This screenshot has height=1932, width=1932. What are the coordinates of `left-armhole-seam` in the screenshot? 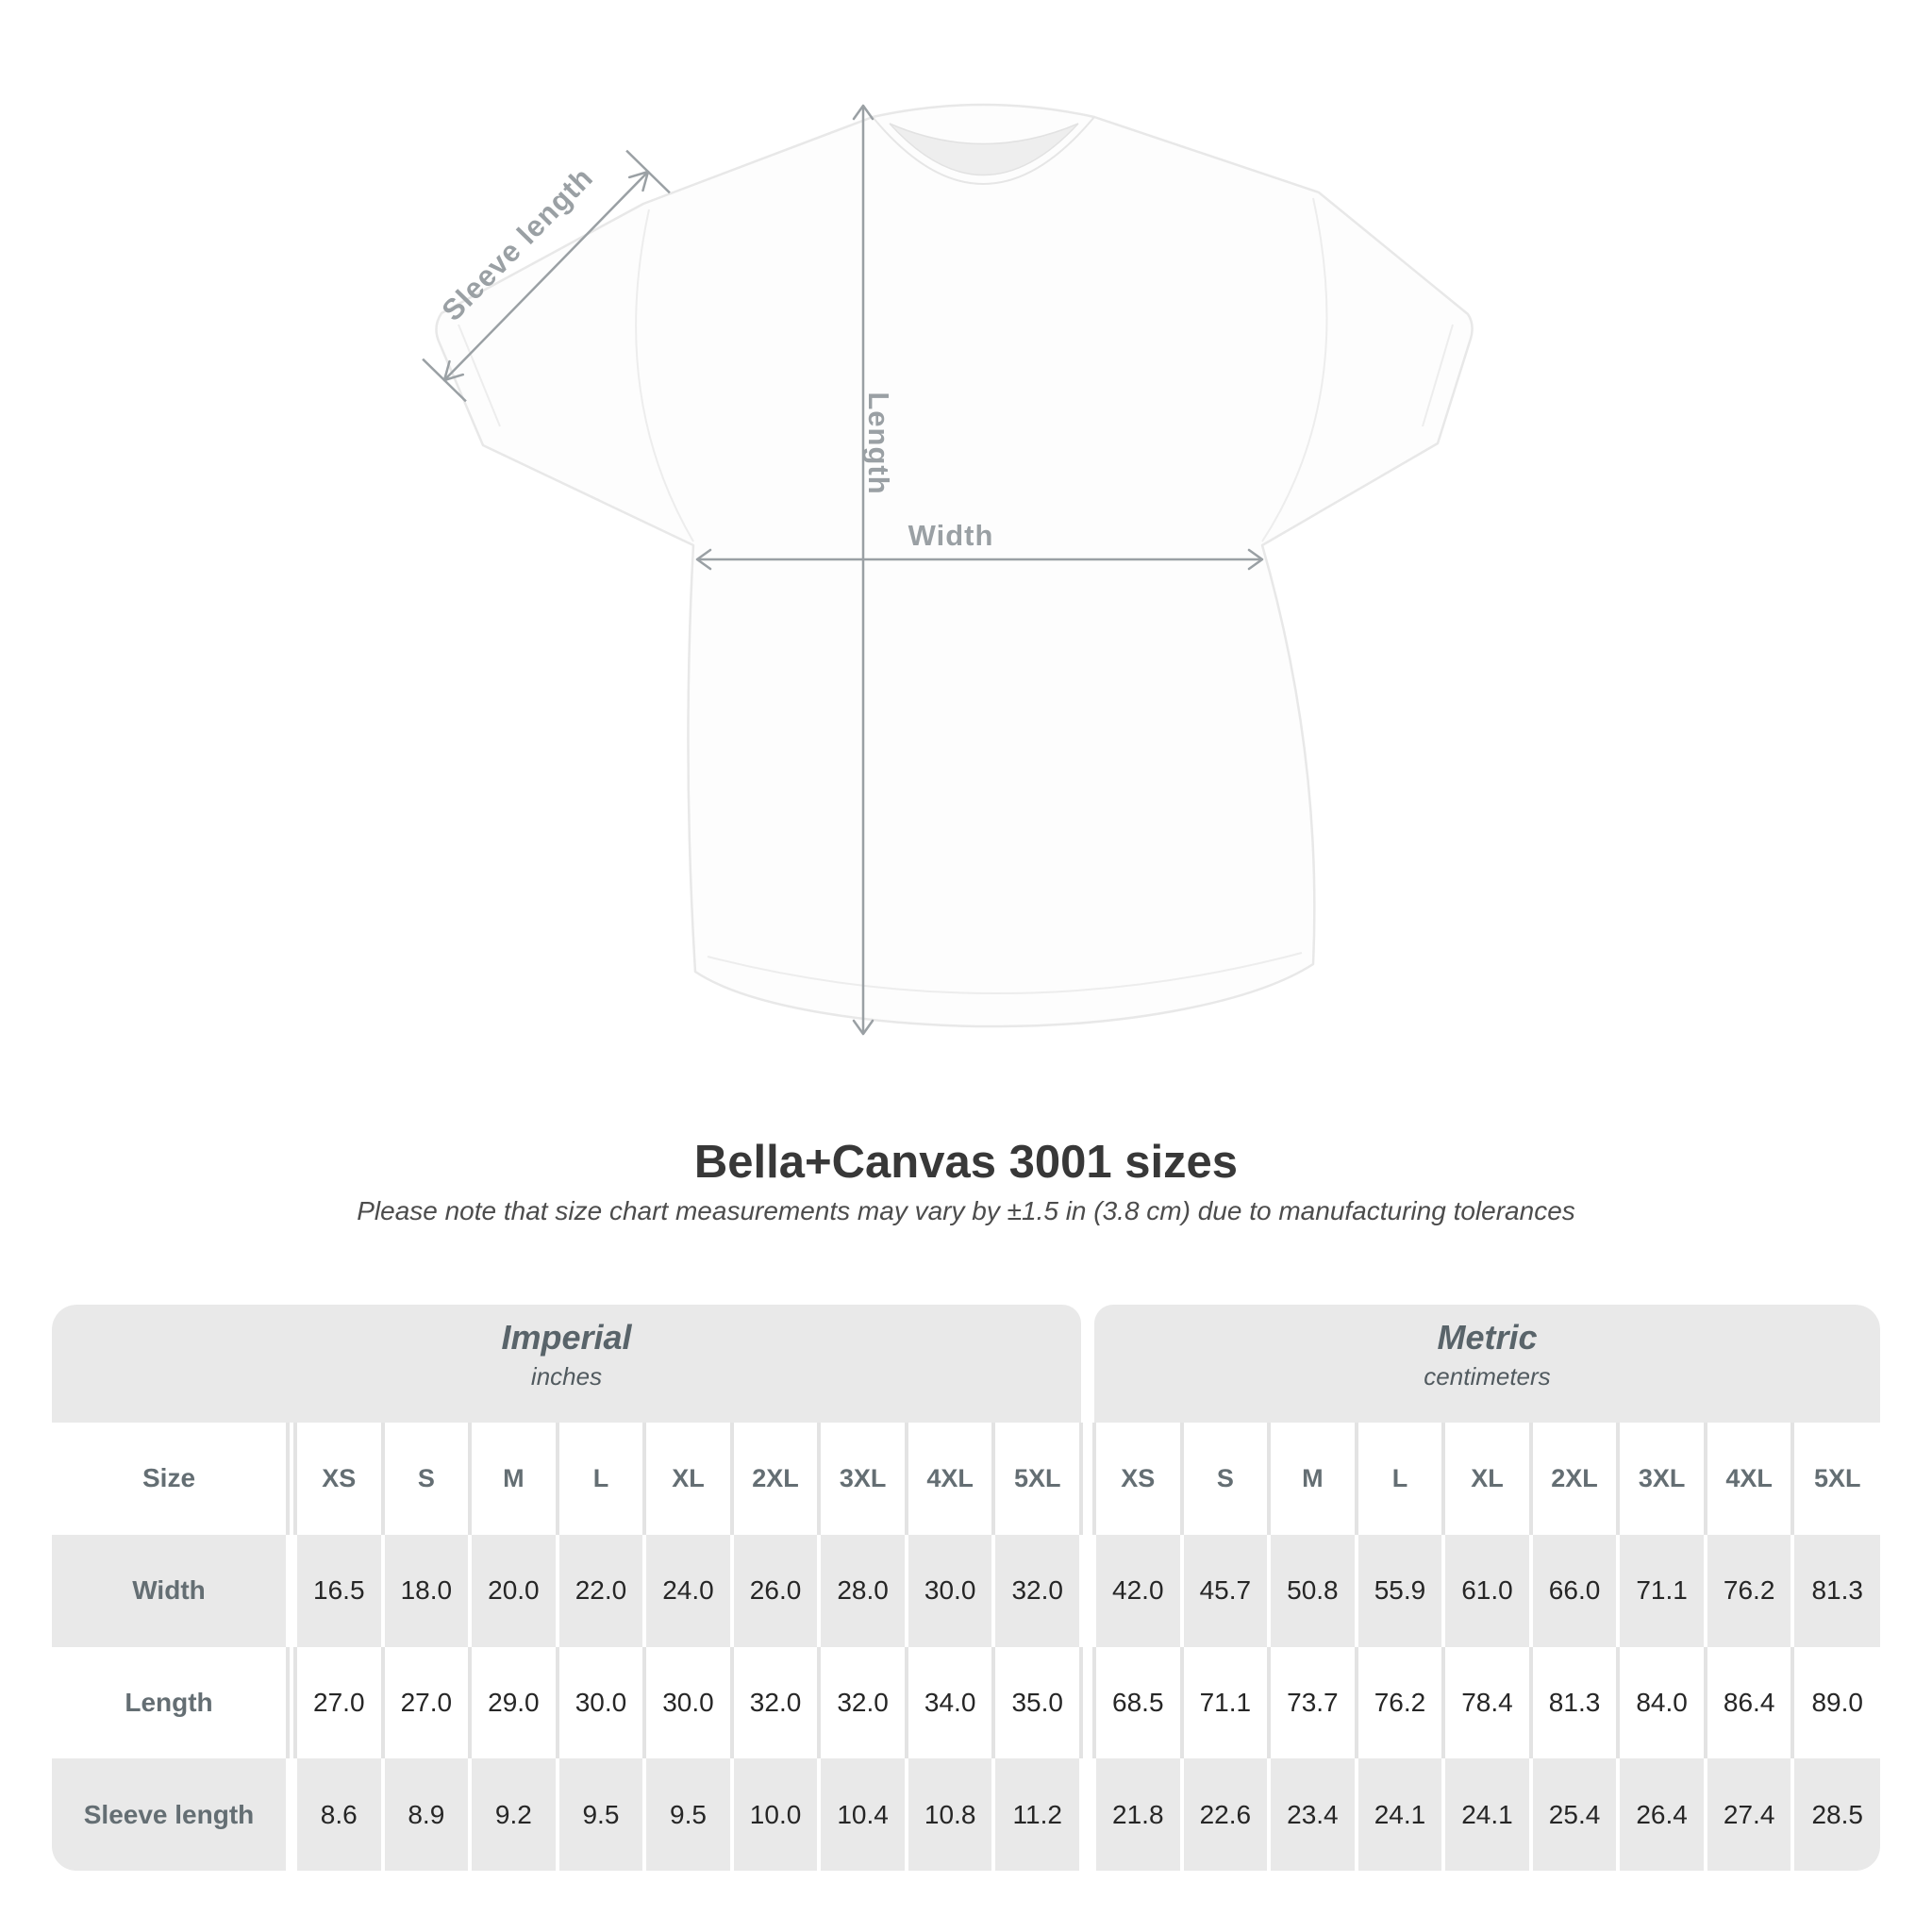 It's located at (665, 375).